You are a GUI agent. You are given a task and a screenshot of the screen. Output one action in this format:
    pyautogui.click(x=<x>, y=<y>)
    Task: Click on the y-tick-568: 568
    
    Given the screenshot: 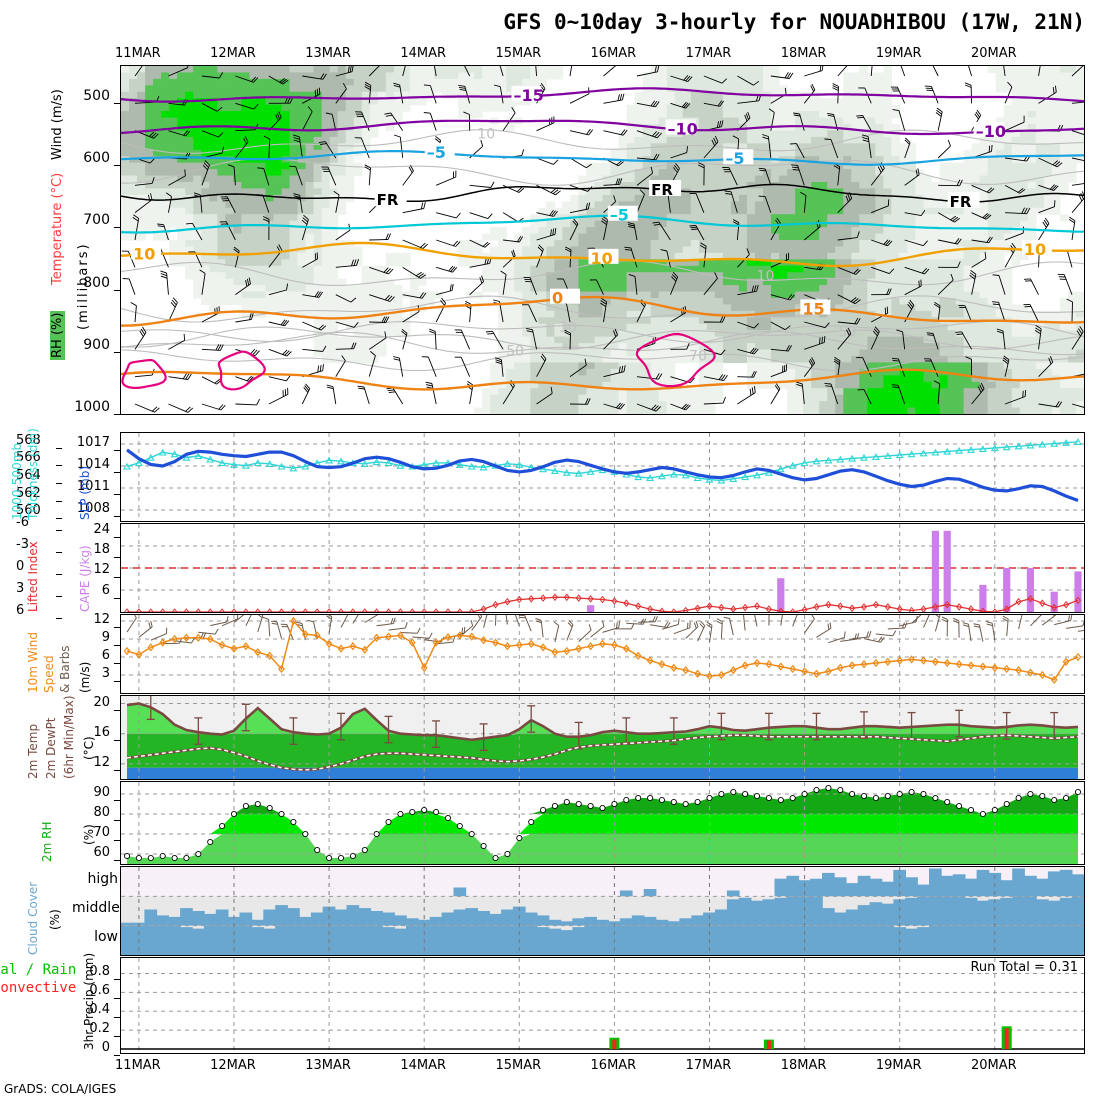 What is the action you would take?
    pyautogui.click(x=28, y=440)
    